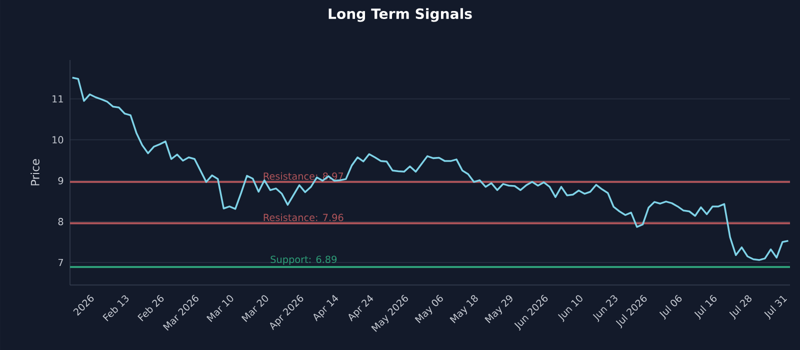 This screenshot has height=350, width=800. Describe the element at coordinates (35, 172) in the screenshot. I see `y-axis-title: Price` at that location.